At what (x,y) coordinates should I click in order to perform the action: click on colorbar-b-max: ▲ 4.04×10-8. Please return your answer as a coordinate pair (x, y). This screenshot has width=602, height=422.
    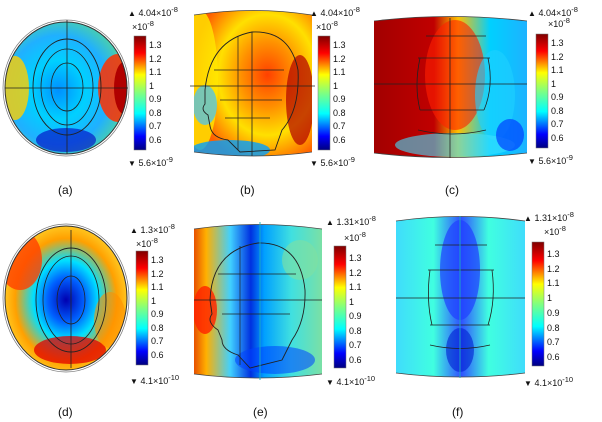
    Looking at the image, I should click on (335, 11).